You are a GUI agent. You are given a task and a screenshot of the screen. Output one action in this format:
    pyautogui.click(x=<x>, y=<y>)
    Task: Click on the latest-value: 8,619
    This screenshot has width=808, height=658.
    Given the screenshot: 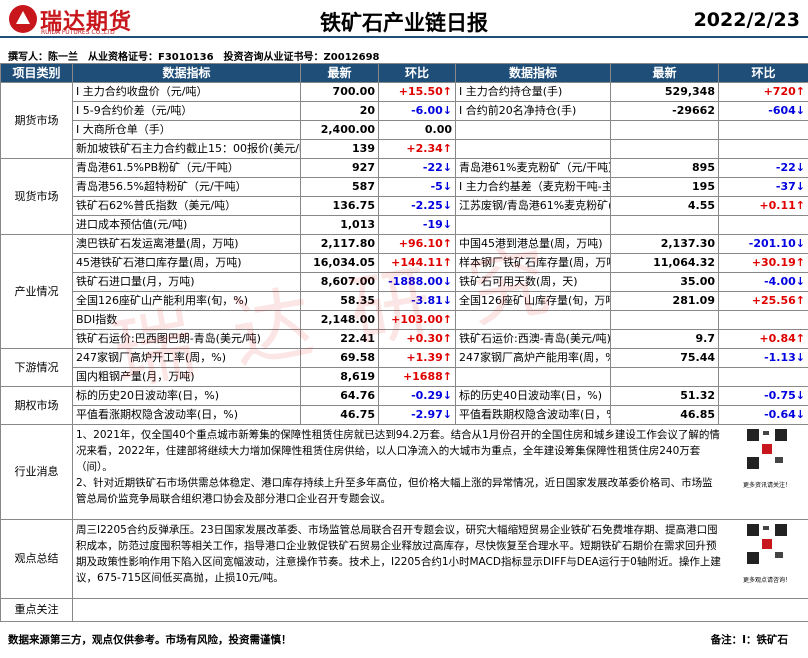 What is the action you would take?
    pyautogui.click(x=339, y=377)
    